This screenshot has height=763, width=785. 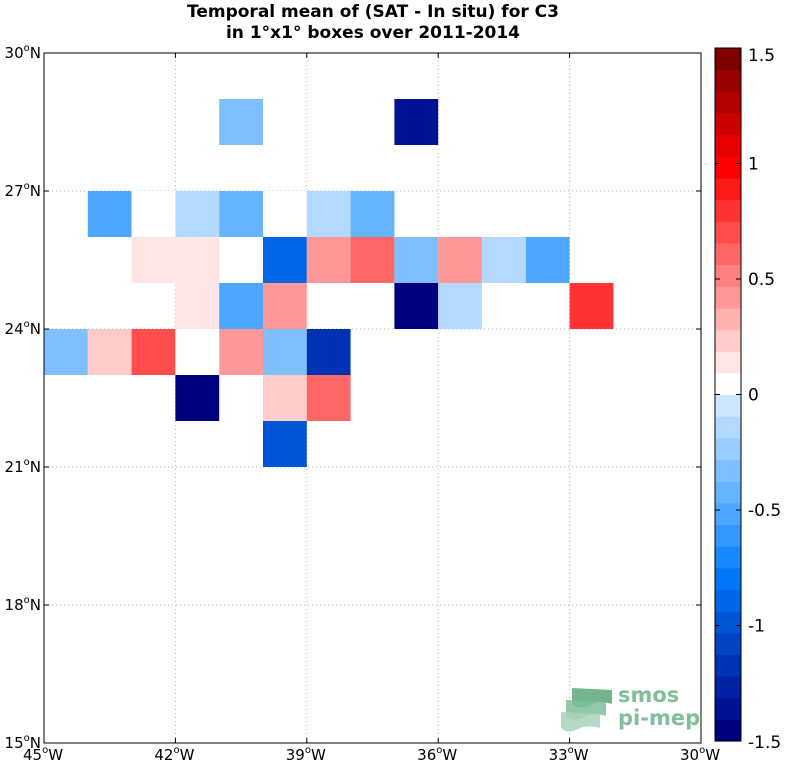 I want to click on y-tick-label-3: 24oN, so click(x=23, y=328).